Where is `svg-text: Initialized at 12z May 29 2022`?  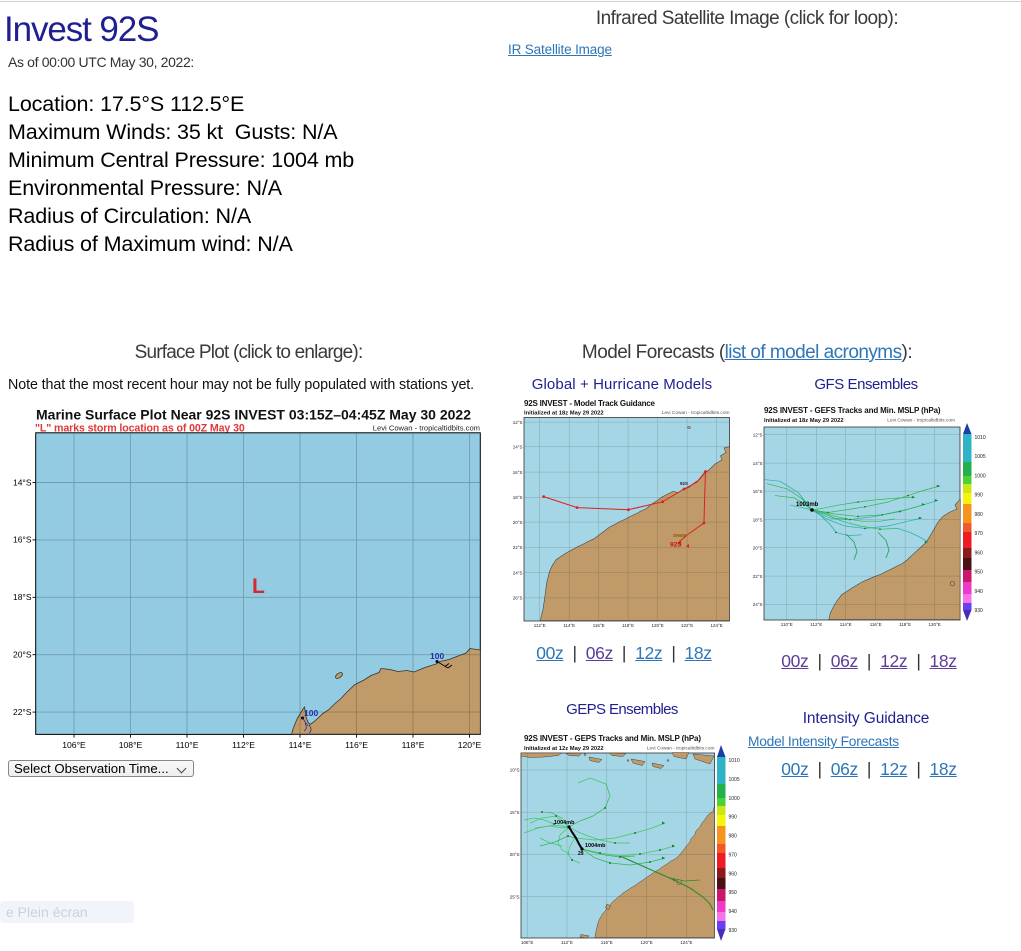 svg-text: Initialized at 12z May 29 2022 is located at coordinates (564, 749).